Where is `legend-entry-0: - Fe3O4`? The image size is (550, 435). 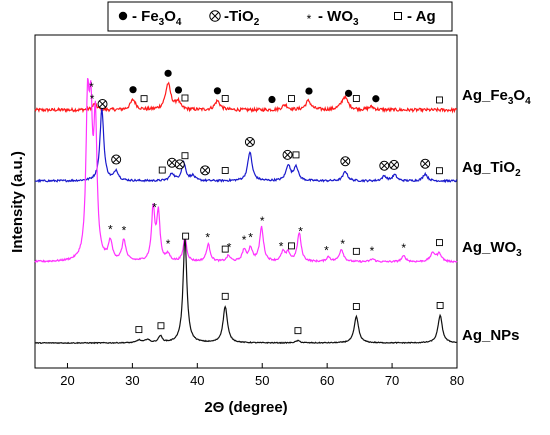 legend-entry-0: - Fe3O4 is located at coordinates (150, 18).